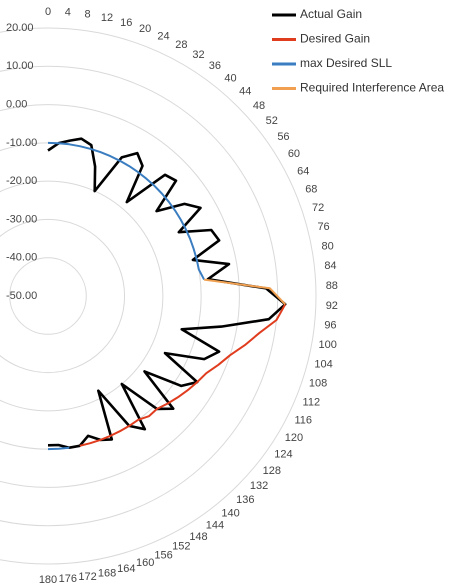  Describe the element at coordinates (303, 420) in the screenshot. I see `angle-label: 116` at that location.